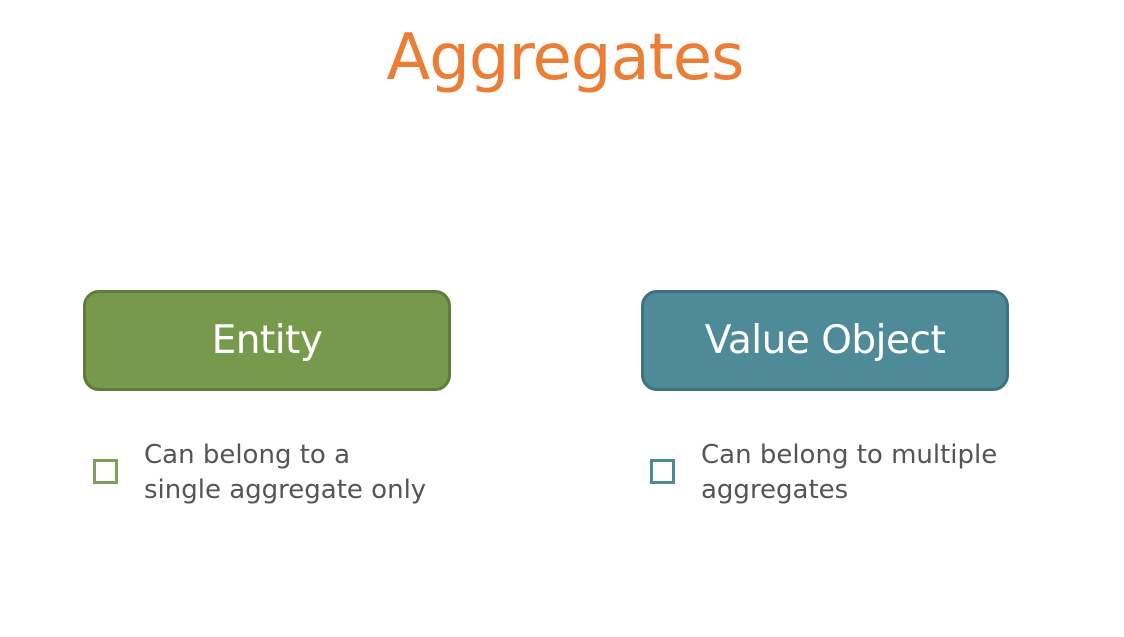  I want to click on value-object-note-line: Can belong to multiple, so click(849, 455).